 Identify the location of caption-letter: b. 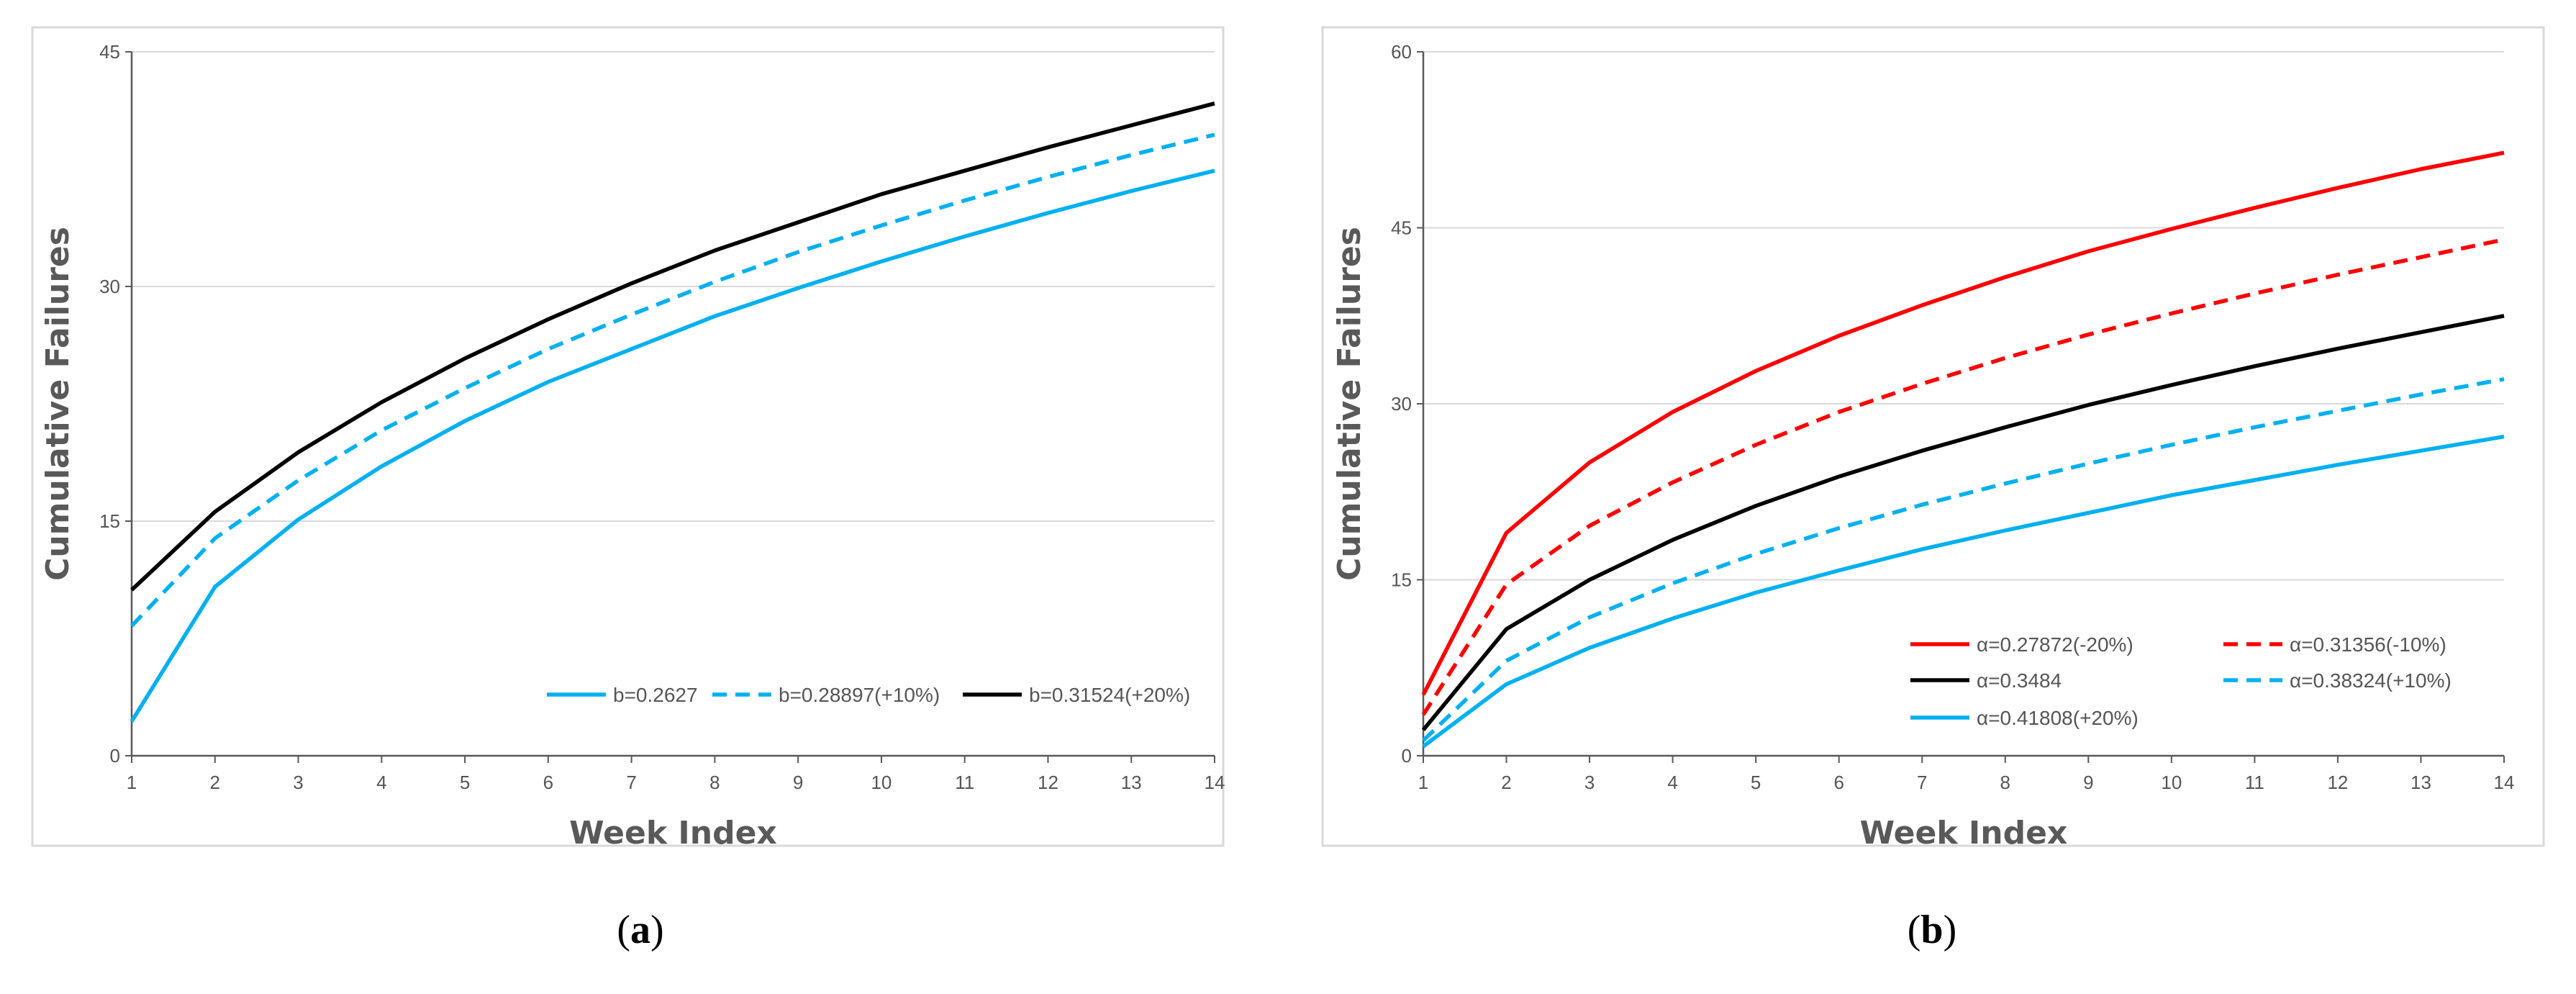
(1931, 930).